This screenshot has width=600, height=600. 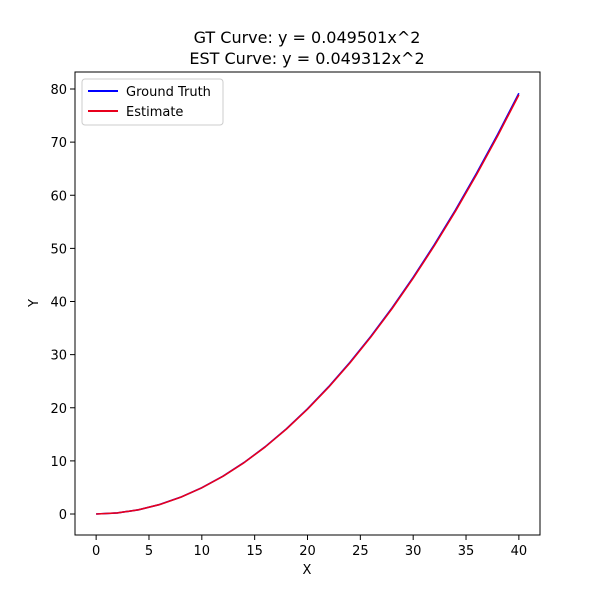 What do you see at coordinates (168, 92) in the screenshot?
I see `legend-label-ground-truth: Ground Truth` at bounding box center [168, 92].